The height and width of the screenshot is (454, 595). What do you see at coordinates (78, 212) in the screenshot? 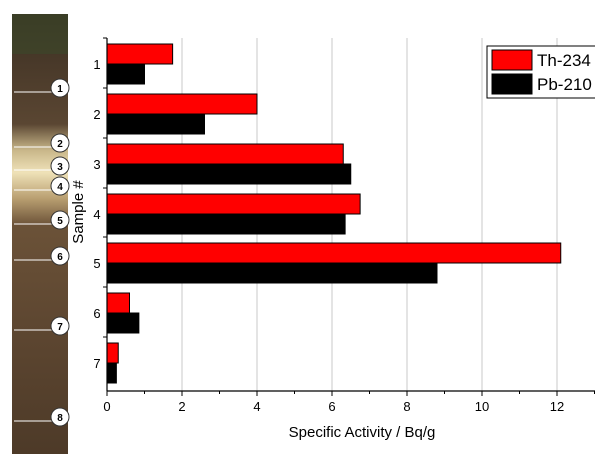
I see `y-axis-label: Sample #` at bounding box center [78, 212].